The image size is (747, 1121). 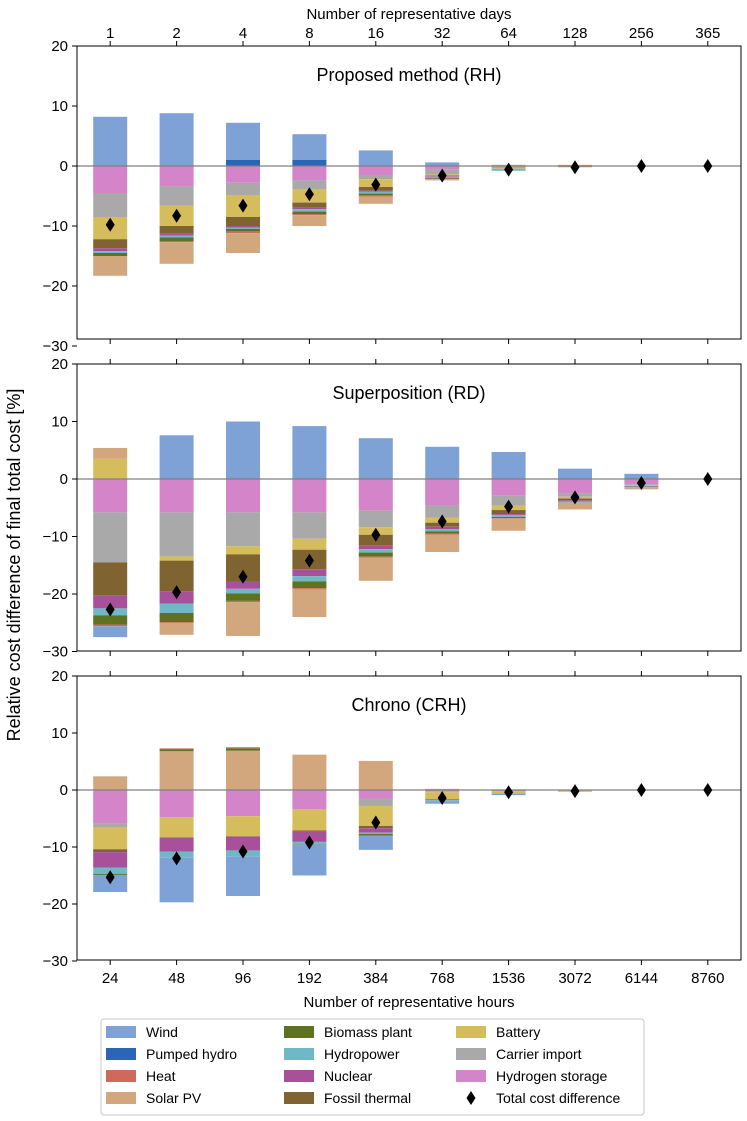 I want to click on top-tick-label: 128, so click(x=574, y=33).